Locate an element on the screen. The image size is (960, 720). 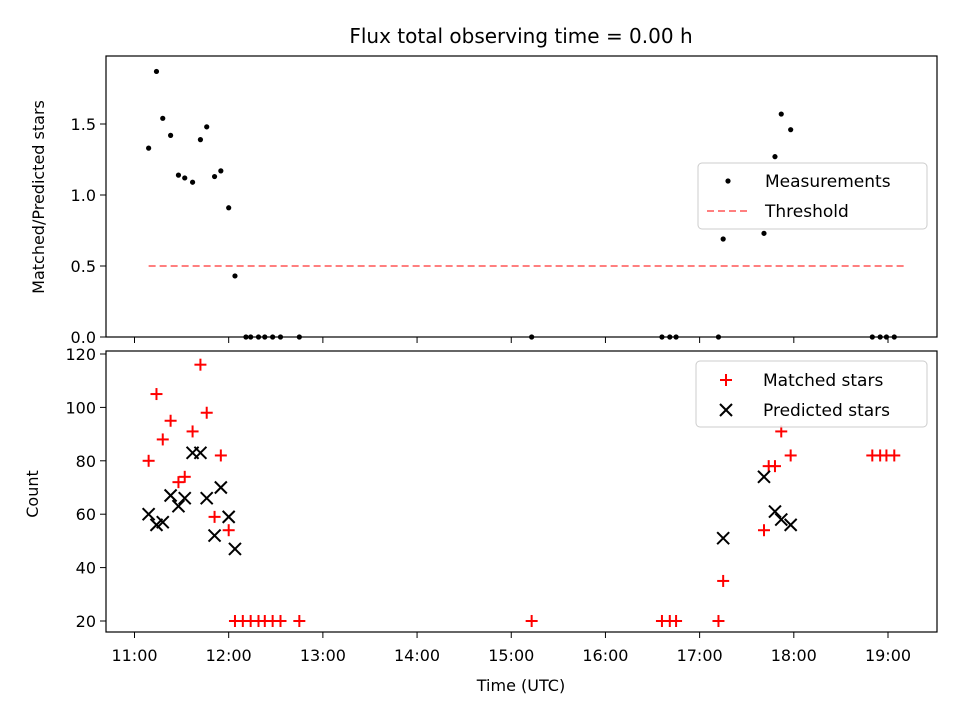
ratio-legend: Measurements Threshold is located at coordinates (812, 196).